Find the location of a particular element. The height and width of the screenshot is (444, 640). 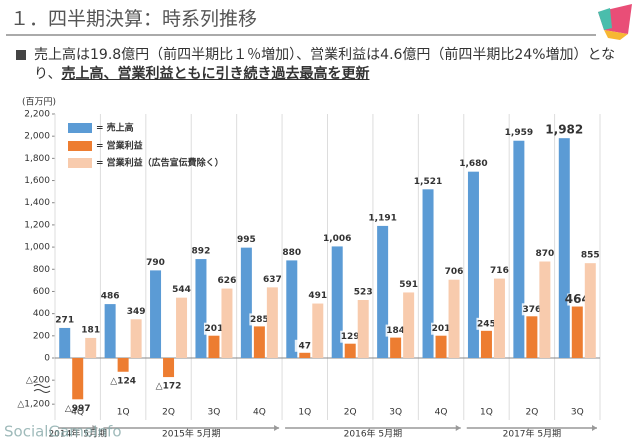

value-label: 870 is located at coordinates (544, 254).